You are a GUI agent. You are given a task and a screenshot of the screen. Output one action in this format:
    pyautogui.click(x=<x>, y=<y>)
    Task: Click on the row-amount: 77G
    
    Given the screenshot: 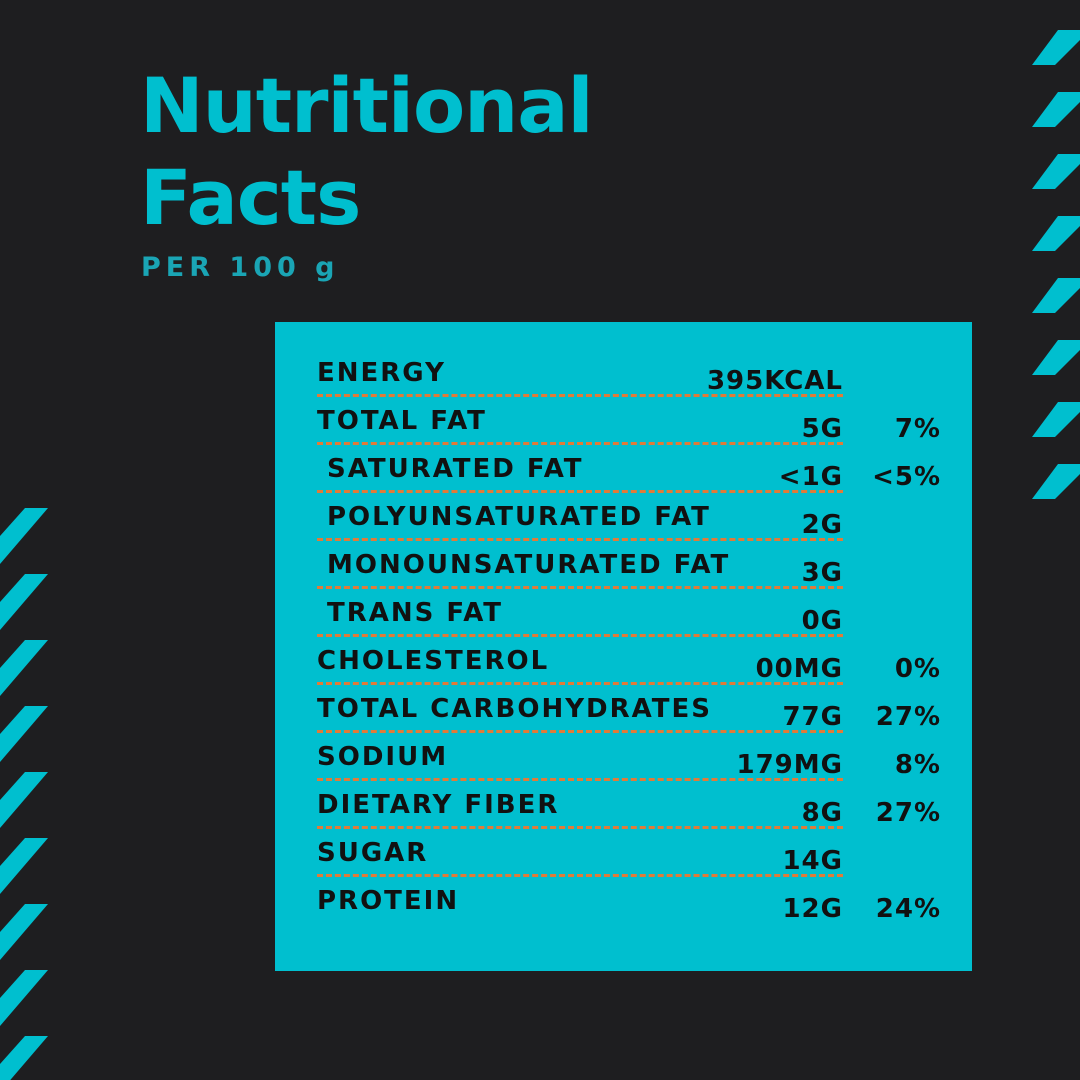 What is the action you would take?
    pyautogui.click(x=812, y=717)
    